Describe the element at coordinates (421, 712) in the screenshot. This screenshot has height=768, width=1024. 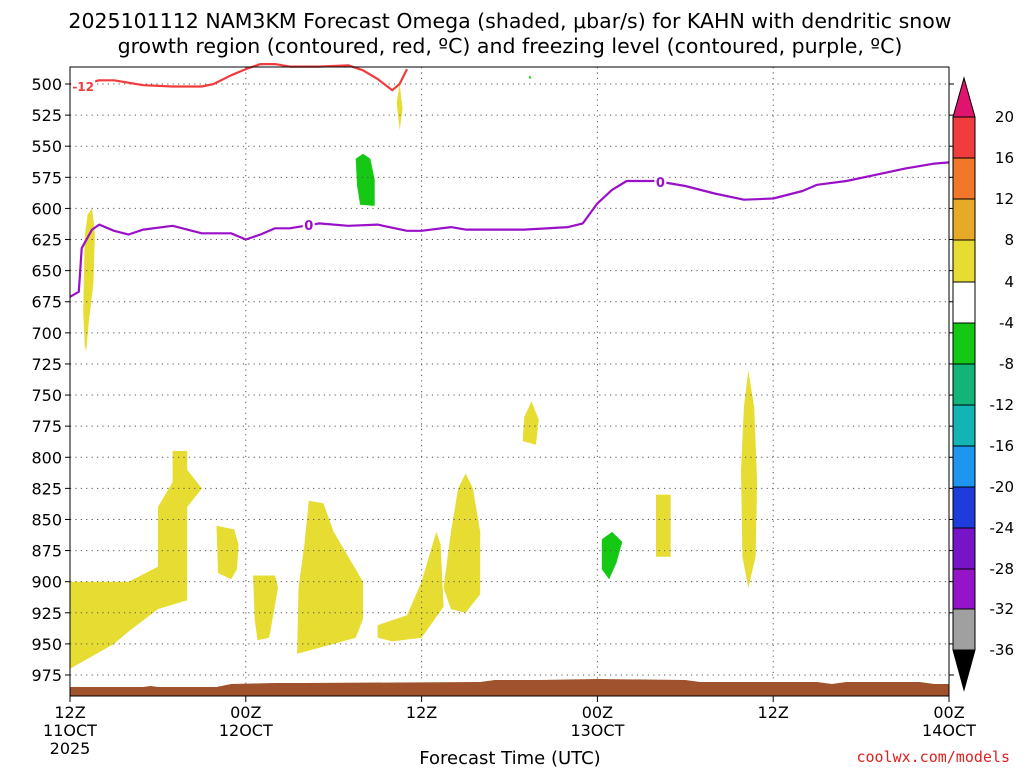
I see `x-tick-label-24-1: 12Z` at that location.